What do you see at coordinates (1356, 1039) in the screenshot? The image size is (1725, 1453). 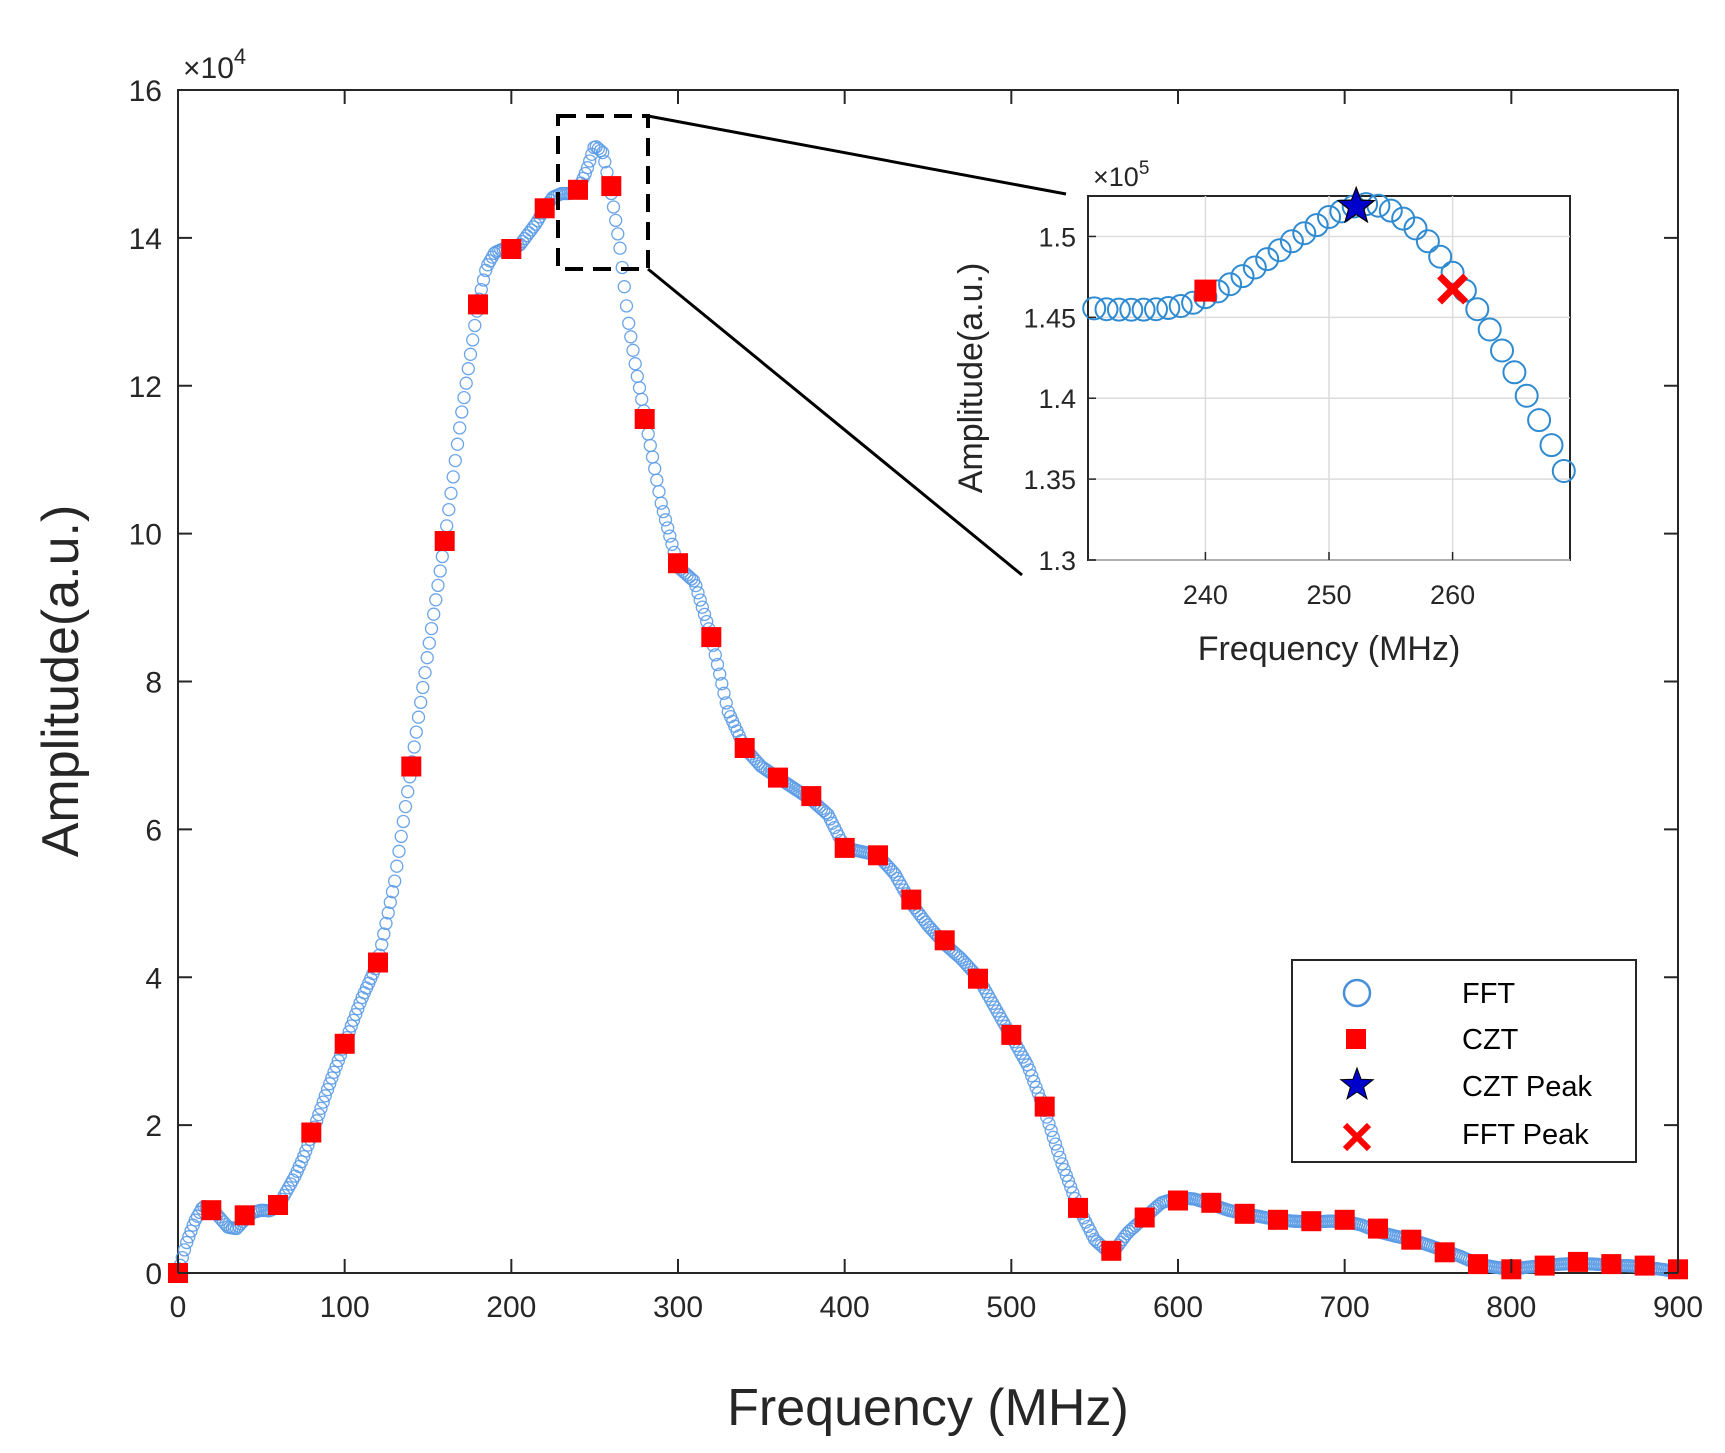 I see `legend-marker-czt` at bounding box center [1356, 1039].